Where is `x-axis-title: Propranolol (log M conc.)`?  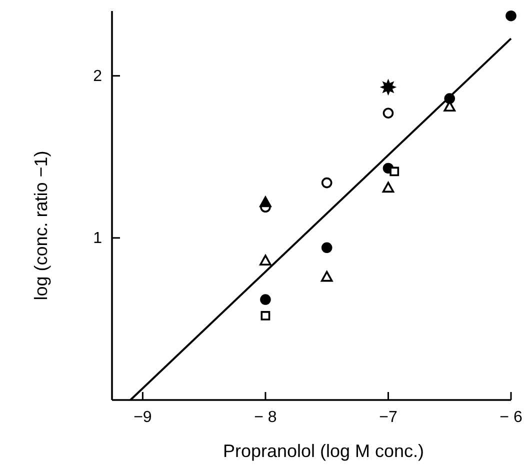 x-axis-title: Propranolol (log M conc.) is located at coordinates (323, 451).